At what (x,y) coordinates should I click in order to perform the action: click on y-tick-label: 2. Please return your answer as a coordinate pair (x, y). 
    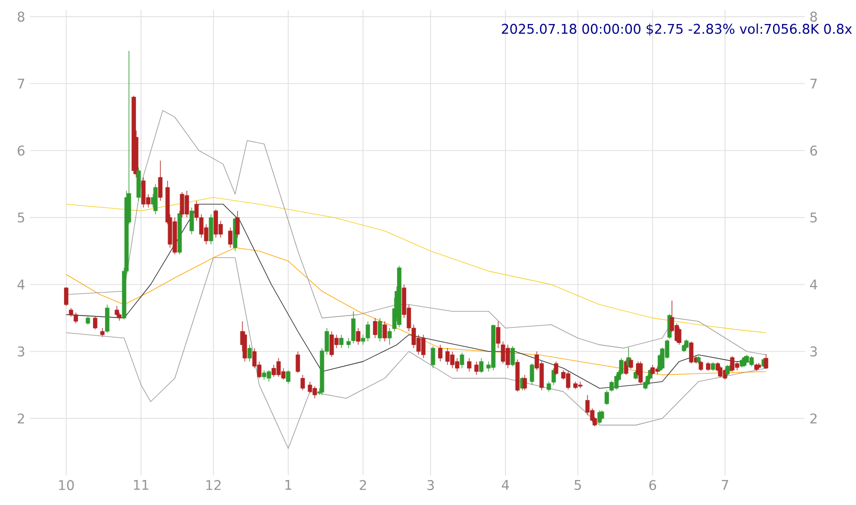
    Looking at the image, I should click on (21, 418).